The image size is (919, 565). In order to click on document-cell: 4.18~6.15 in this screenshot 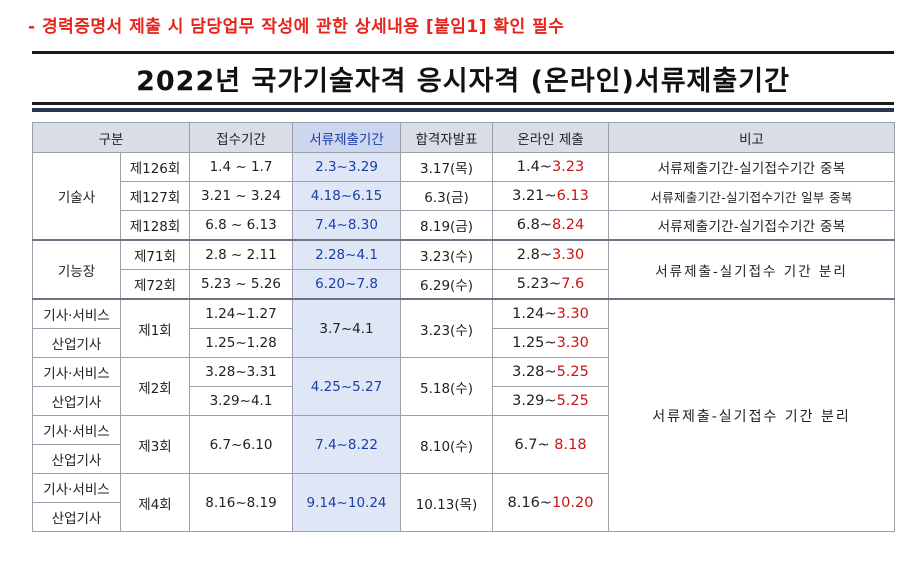, I will do `click(346, 196)`.